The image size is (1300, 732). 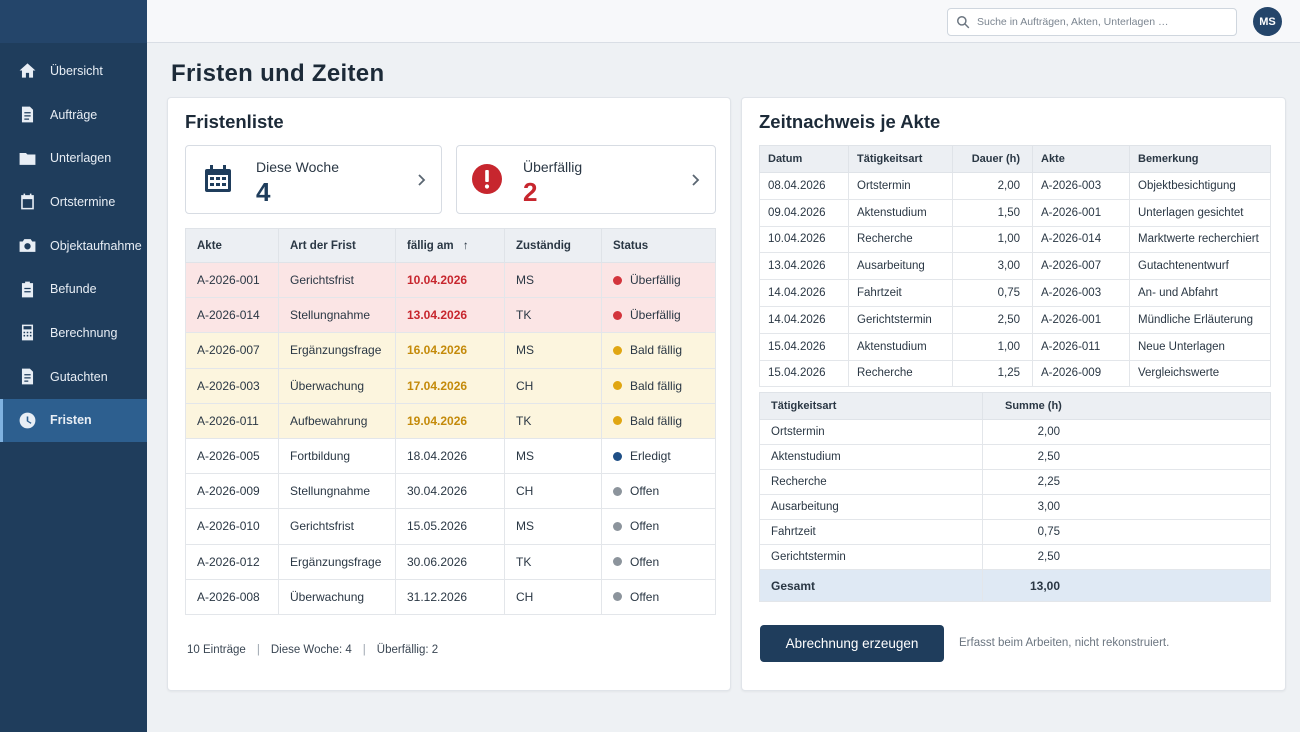 What do you see at coordinates (553, 491) in the screenshot?
I see `cell-zustaendig: CH` at bounding box center [553, 491].